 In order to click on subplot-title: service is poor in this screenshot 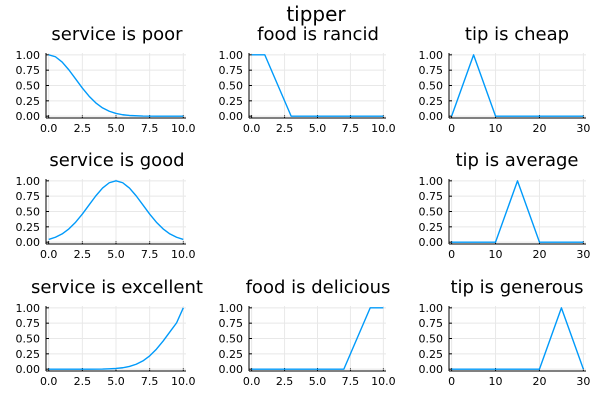, I will do `click(117, 34)`.